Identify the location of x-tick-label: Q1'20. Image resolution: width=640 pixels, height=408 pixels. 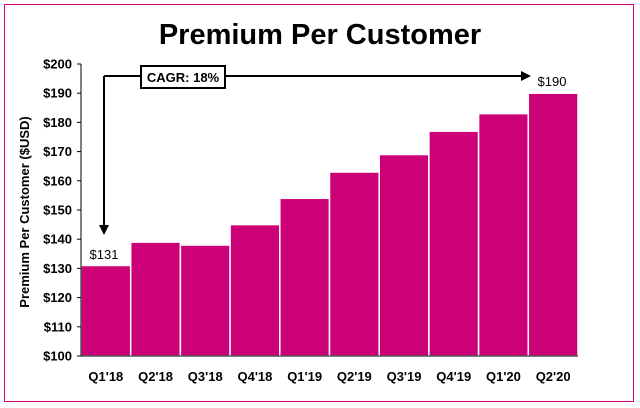
(503, 376).